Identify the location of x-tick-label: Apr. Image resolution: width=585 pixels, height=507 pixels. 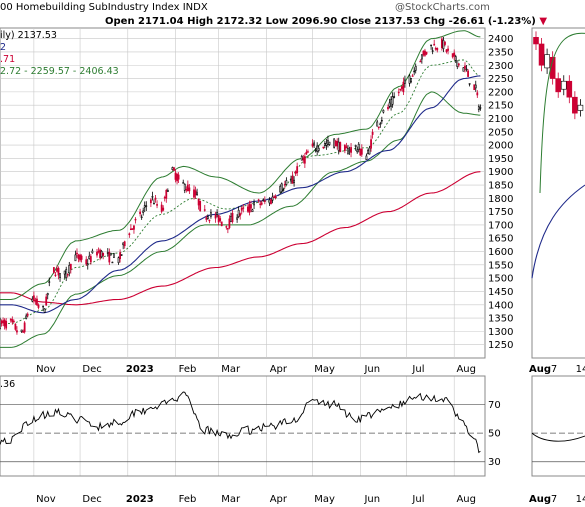
(279, 499).